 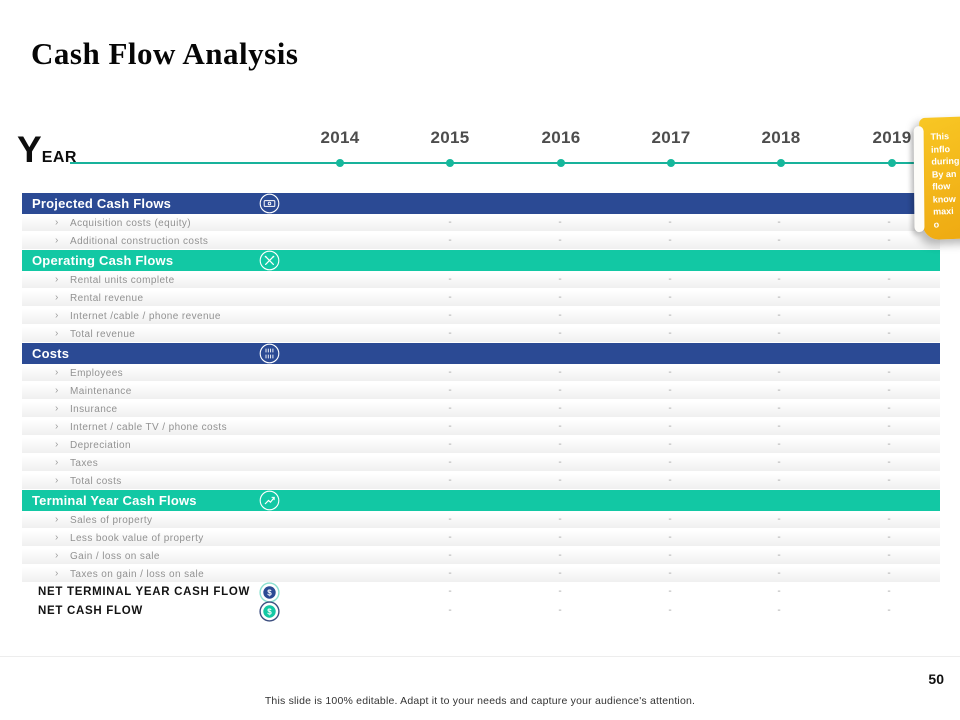 What do you see at coordinates (781, 137) in the screenshot?
I see `year-label: 2018` at bounding box center [781, 137].